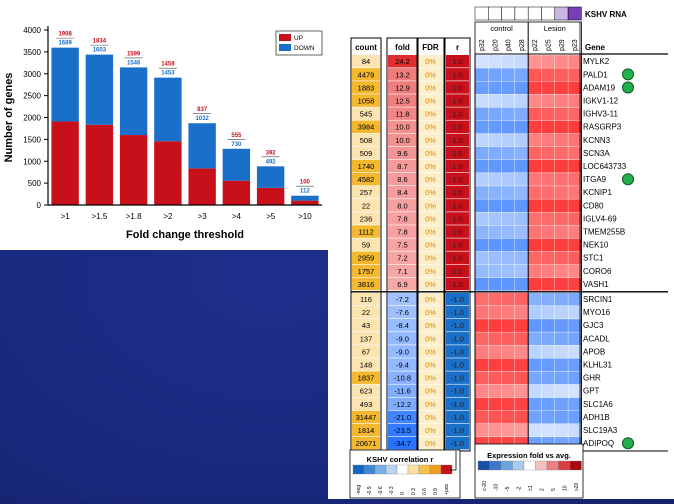  Describe the element at coordinates (606, 14) in the screenshot. I see `kshv-title: KSHV RNA` at that location.